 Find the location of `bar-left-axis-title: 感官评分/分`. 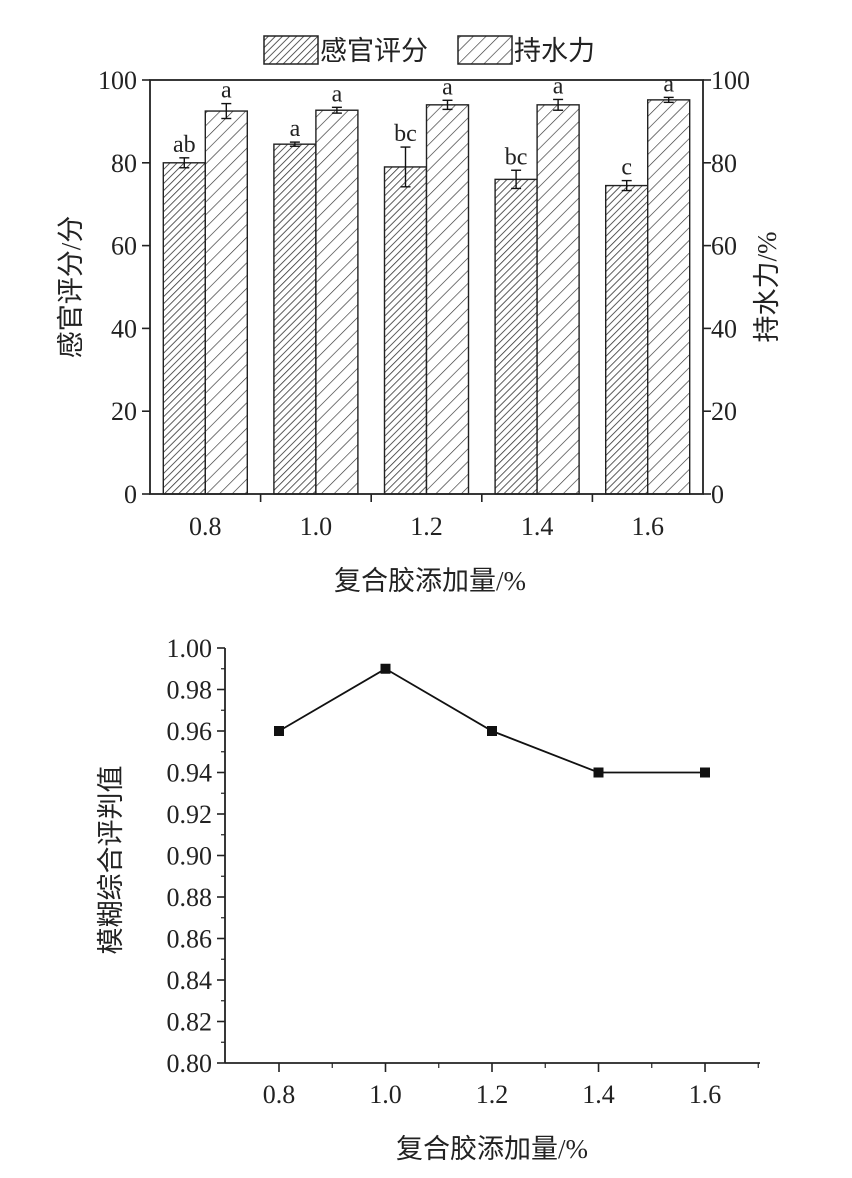

bar-left-axis-title: 感官评分/分 is located at coordinates (71, 287).